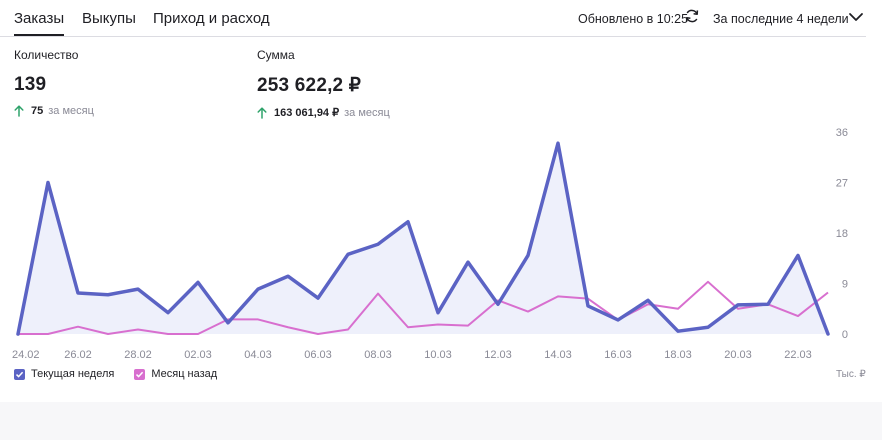 This screenshot has height=440, width=882. I want to click on x-tick-label: 20.03, so click(738, 355).